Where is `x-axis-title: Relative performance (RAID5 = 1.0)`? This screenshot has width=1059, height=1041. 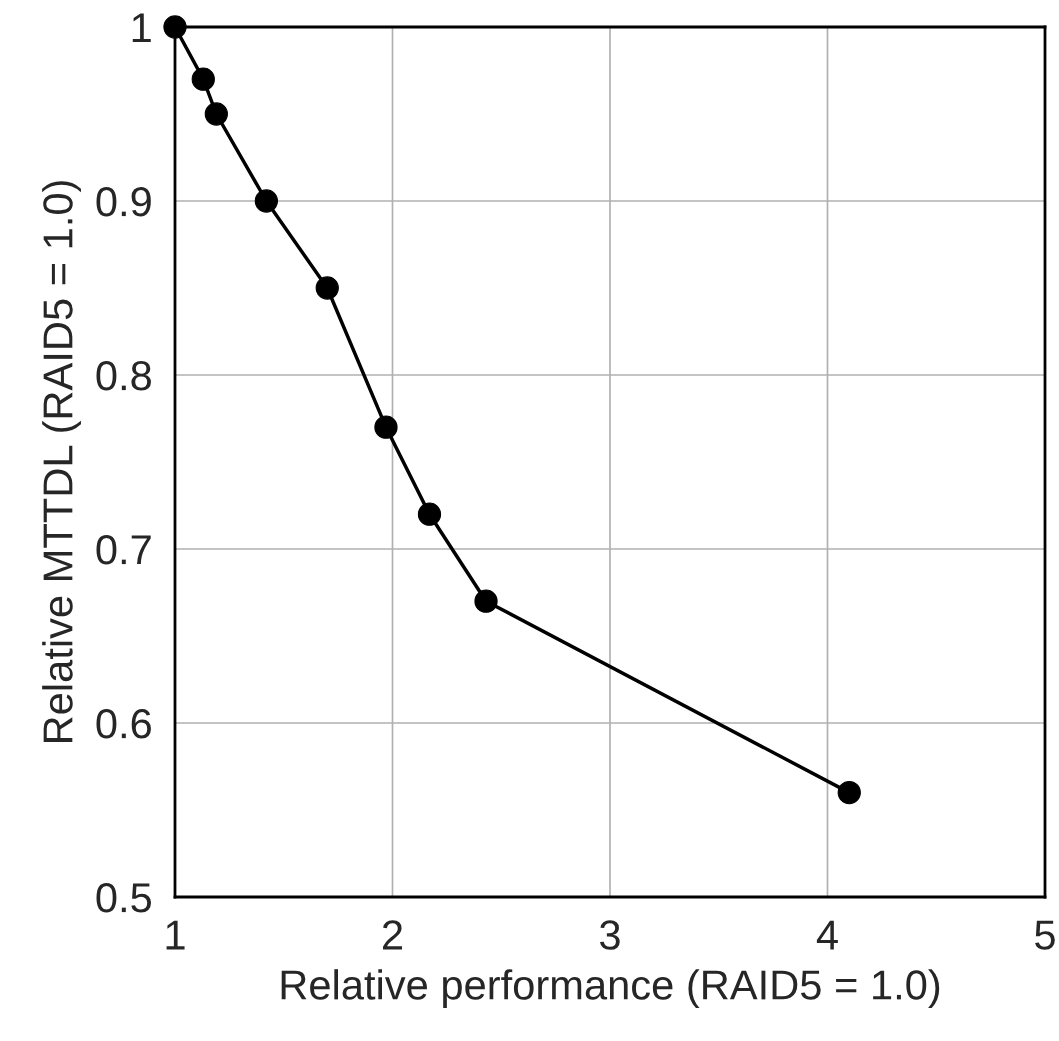
x-axis-title: Relative performance (RAID5 = 1.0) is located at coordinates (610, 989).